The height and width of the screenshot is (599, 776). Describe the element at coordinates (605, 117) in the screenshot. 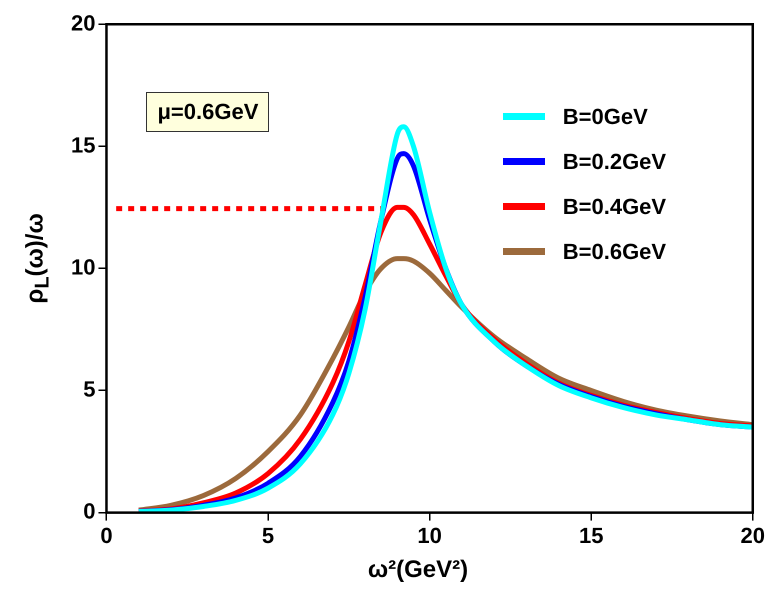

I see `legend-label: B=0GeV` at that location.